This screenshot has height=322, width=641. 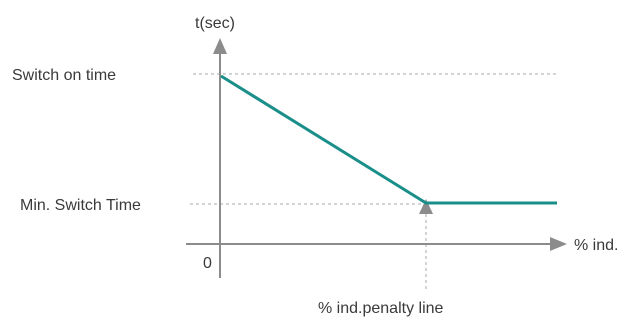 I want to click on y-axis-arrowhead, so click(x=220, y=46).